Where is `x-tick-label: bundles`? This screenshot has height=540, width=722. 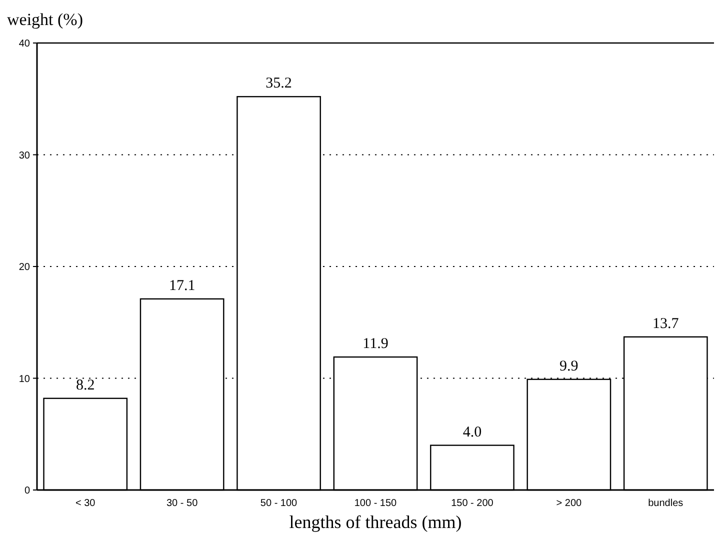
x-tick-label: bundles is located at coordinates (666, 503).